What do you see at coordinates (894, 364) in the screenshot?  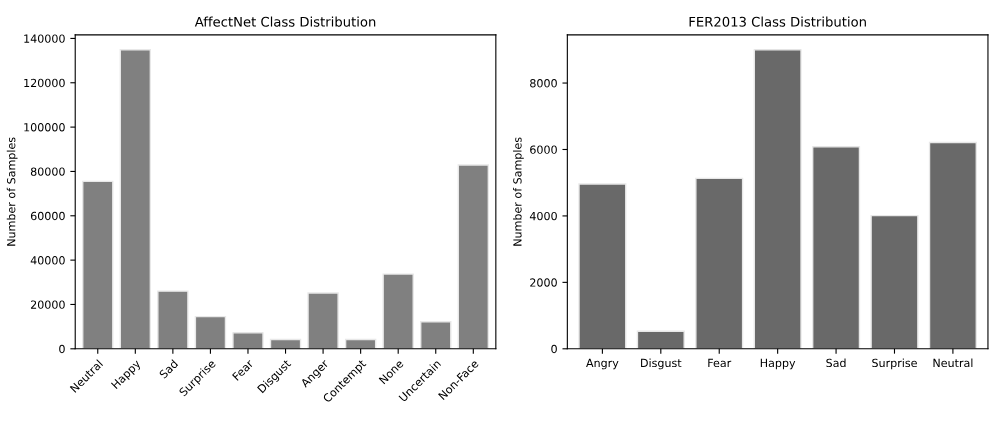 I see `x-tick-label: Surprise` at bounding box center [894, 364].